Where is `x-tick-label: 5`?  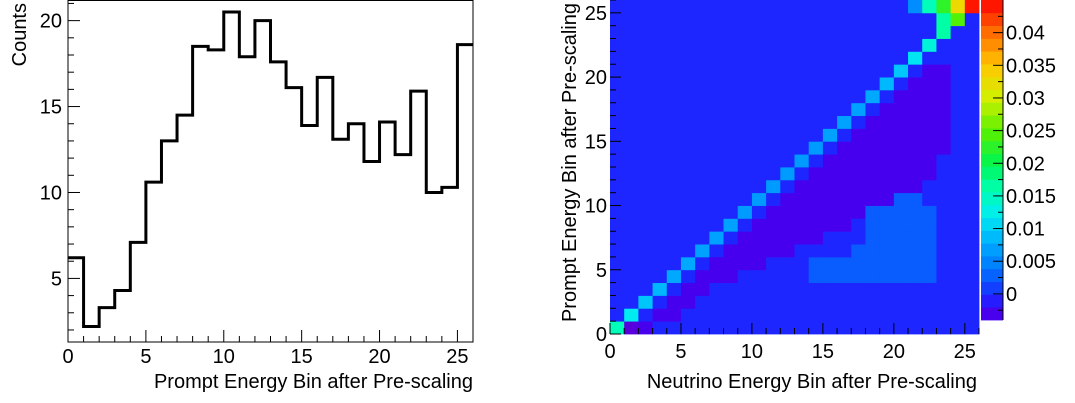 x-tick-label: 5 is located at coordinates (145, 357).